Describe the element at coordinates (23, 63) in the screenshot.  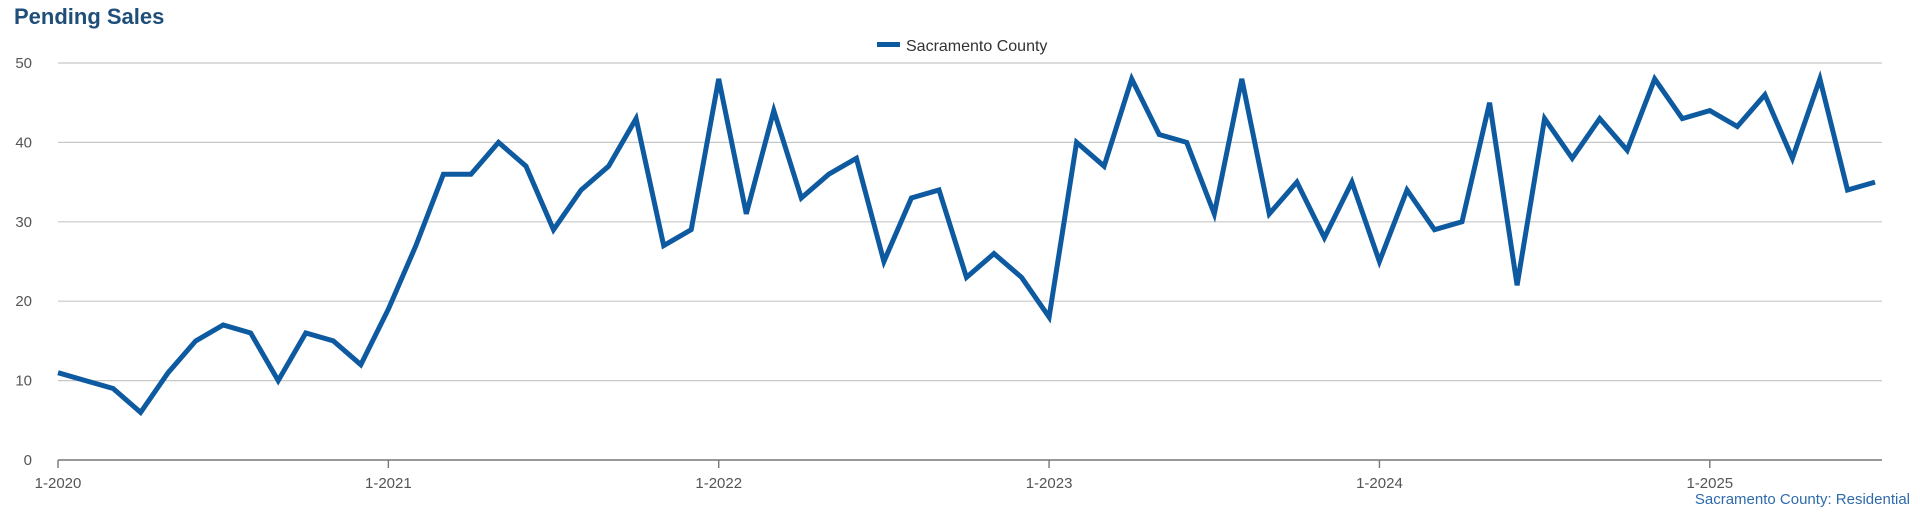
I see `y-tick-label: 50` at that location.